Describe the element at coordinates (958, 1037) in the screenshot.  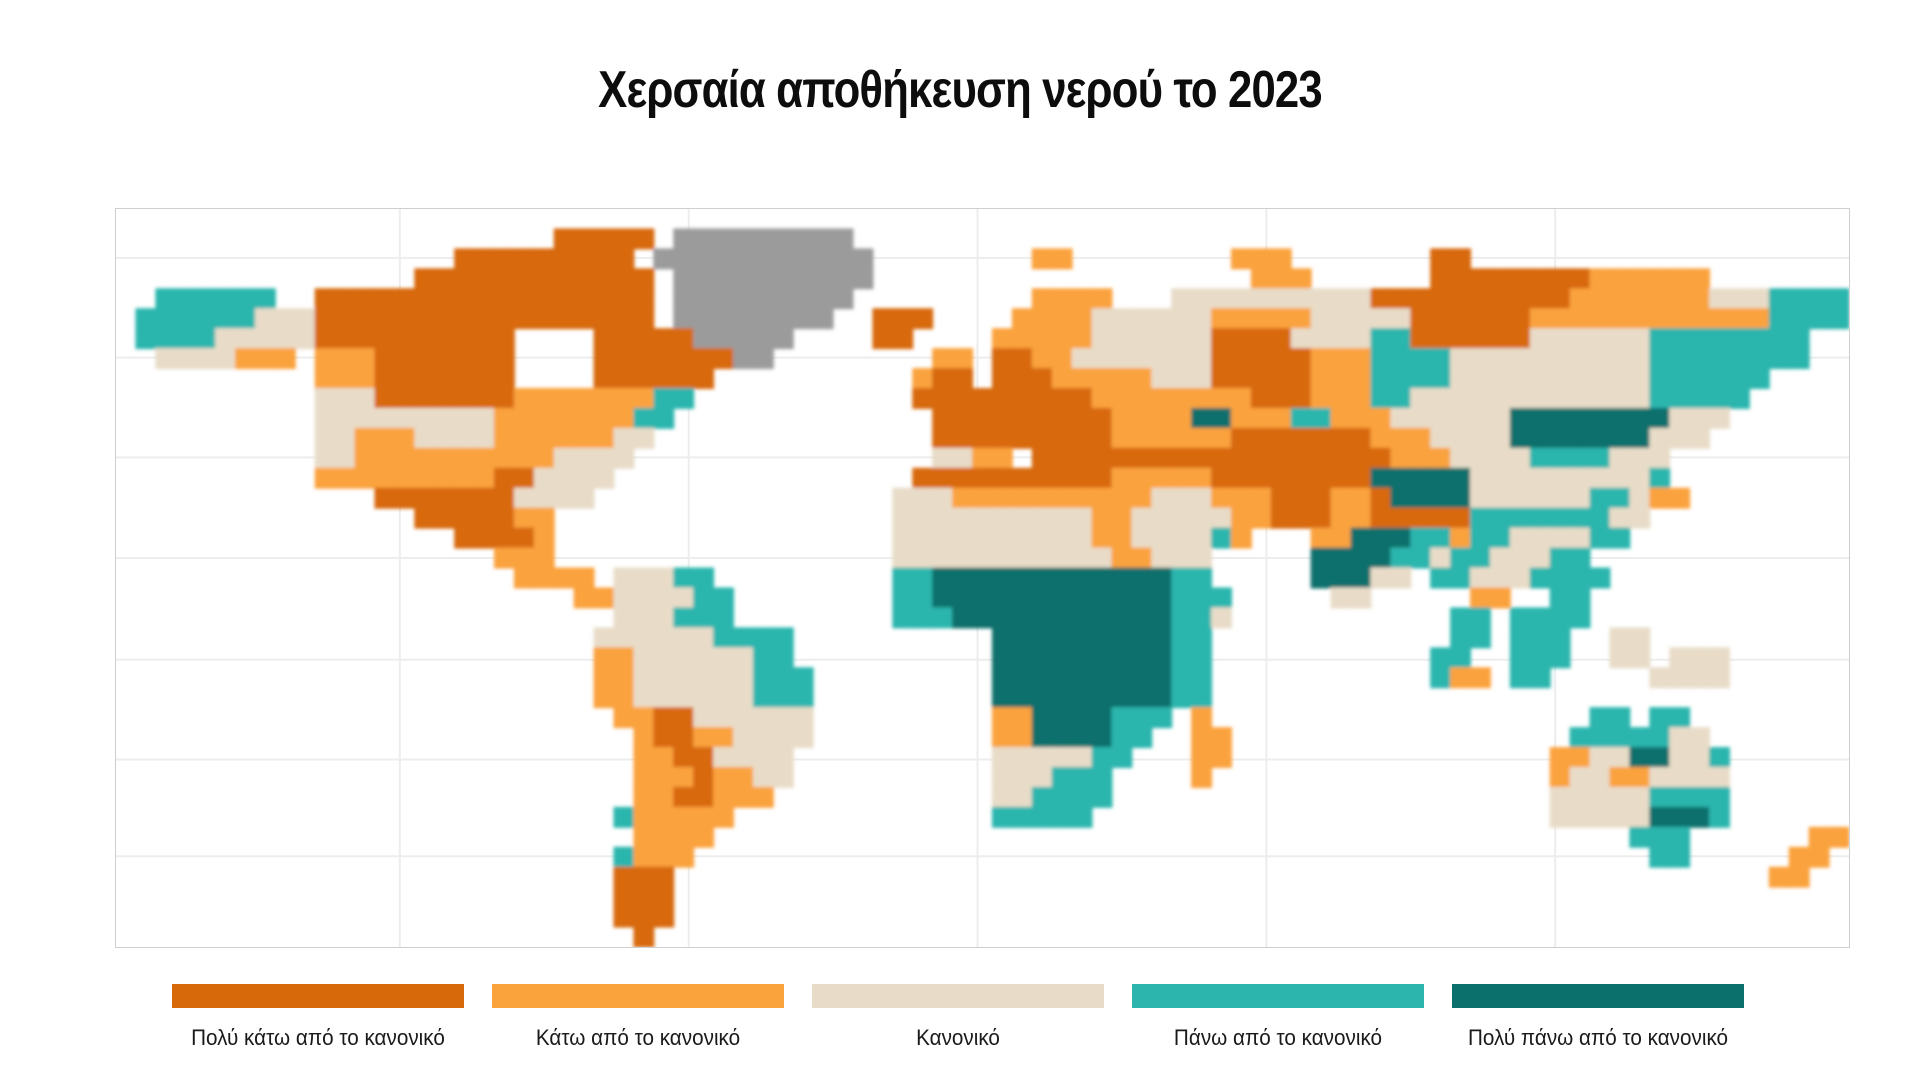
I see `legend-label-normal: Κανονικό` at that location.